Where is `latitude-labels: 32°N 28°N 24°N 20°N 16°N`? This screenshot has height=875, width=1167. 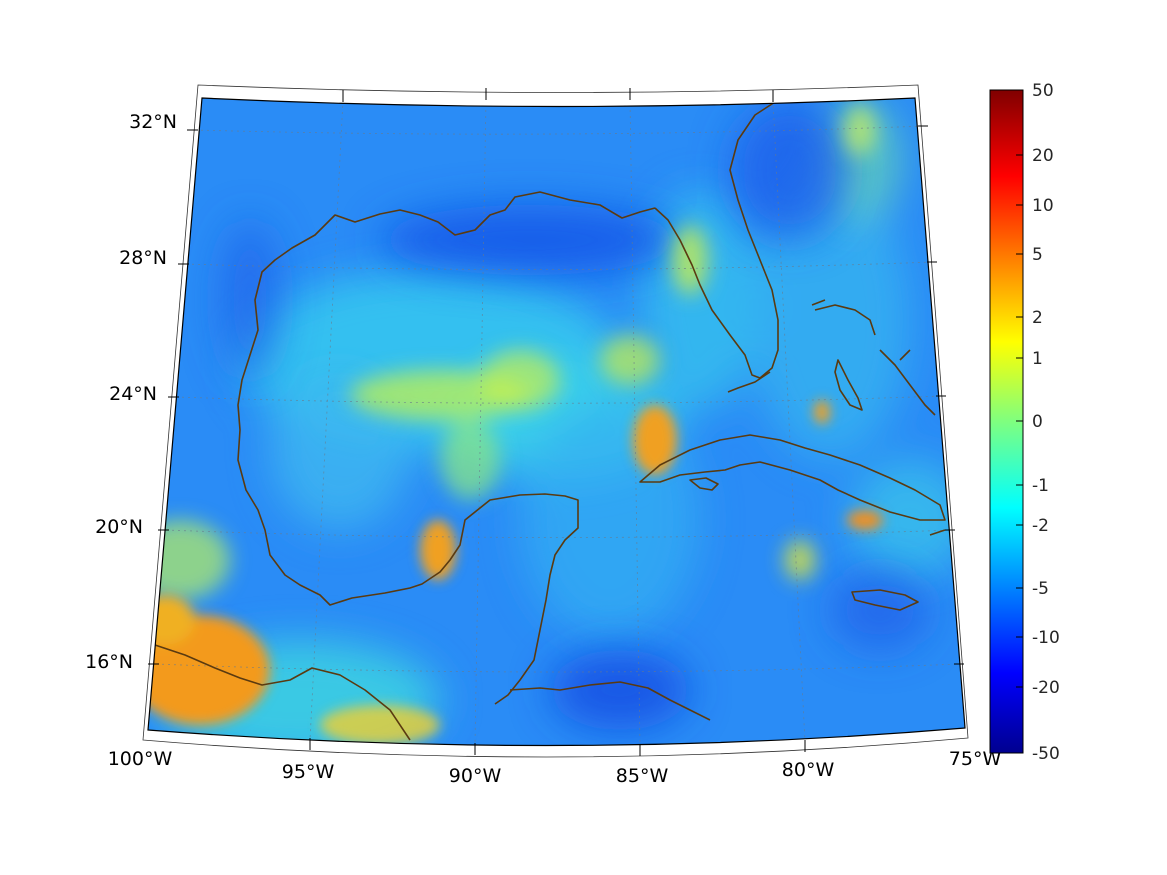 latitude-labels: 32°N 28°N 24°N 20°N 16°N is located at coordinates (131, 392).